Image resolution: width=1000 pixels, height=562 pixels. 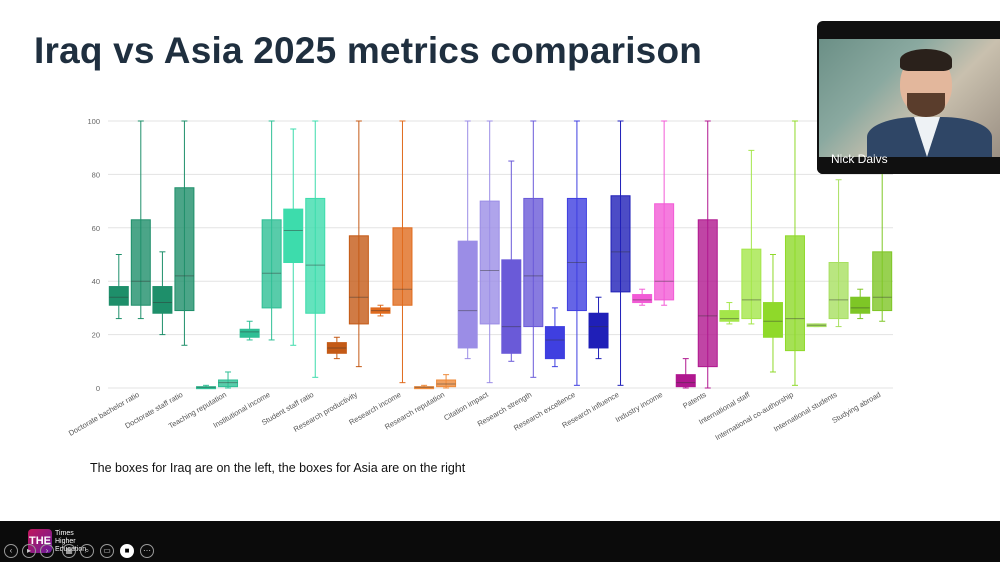 What do you see at coordinates (98, 388) in the screenshot?
I see `y-tick-label: 0` at bounding box center [98, 388].